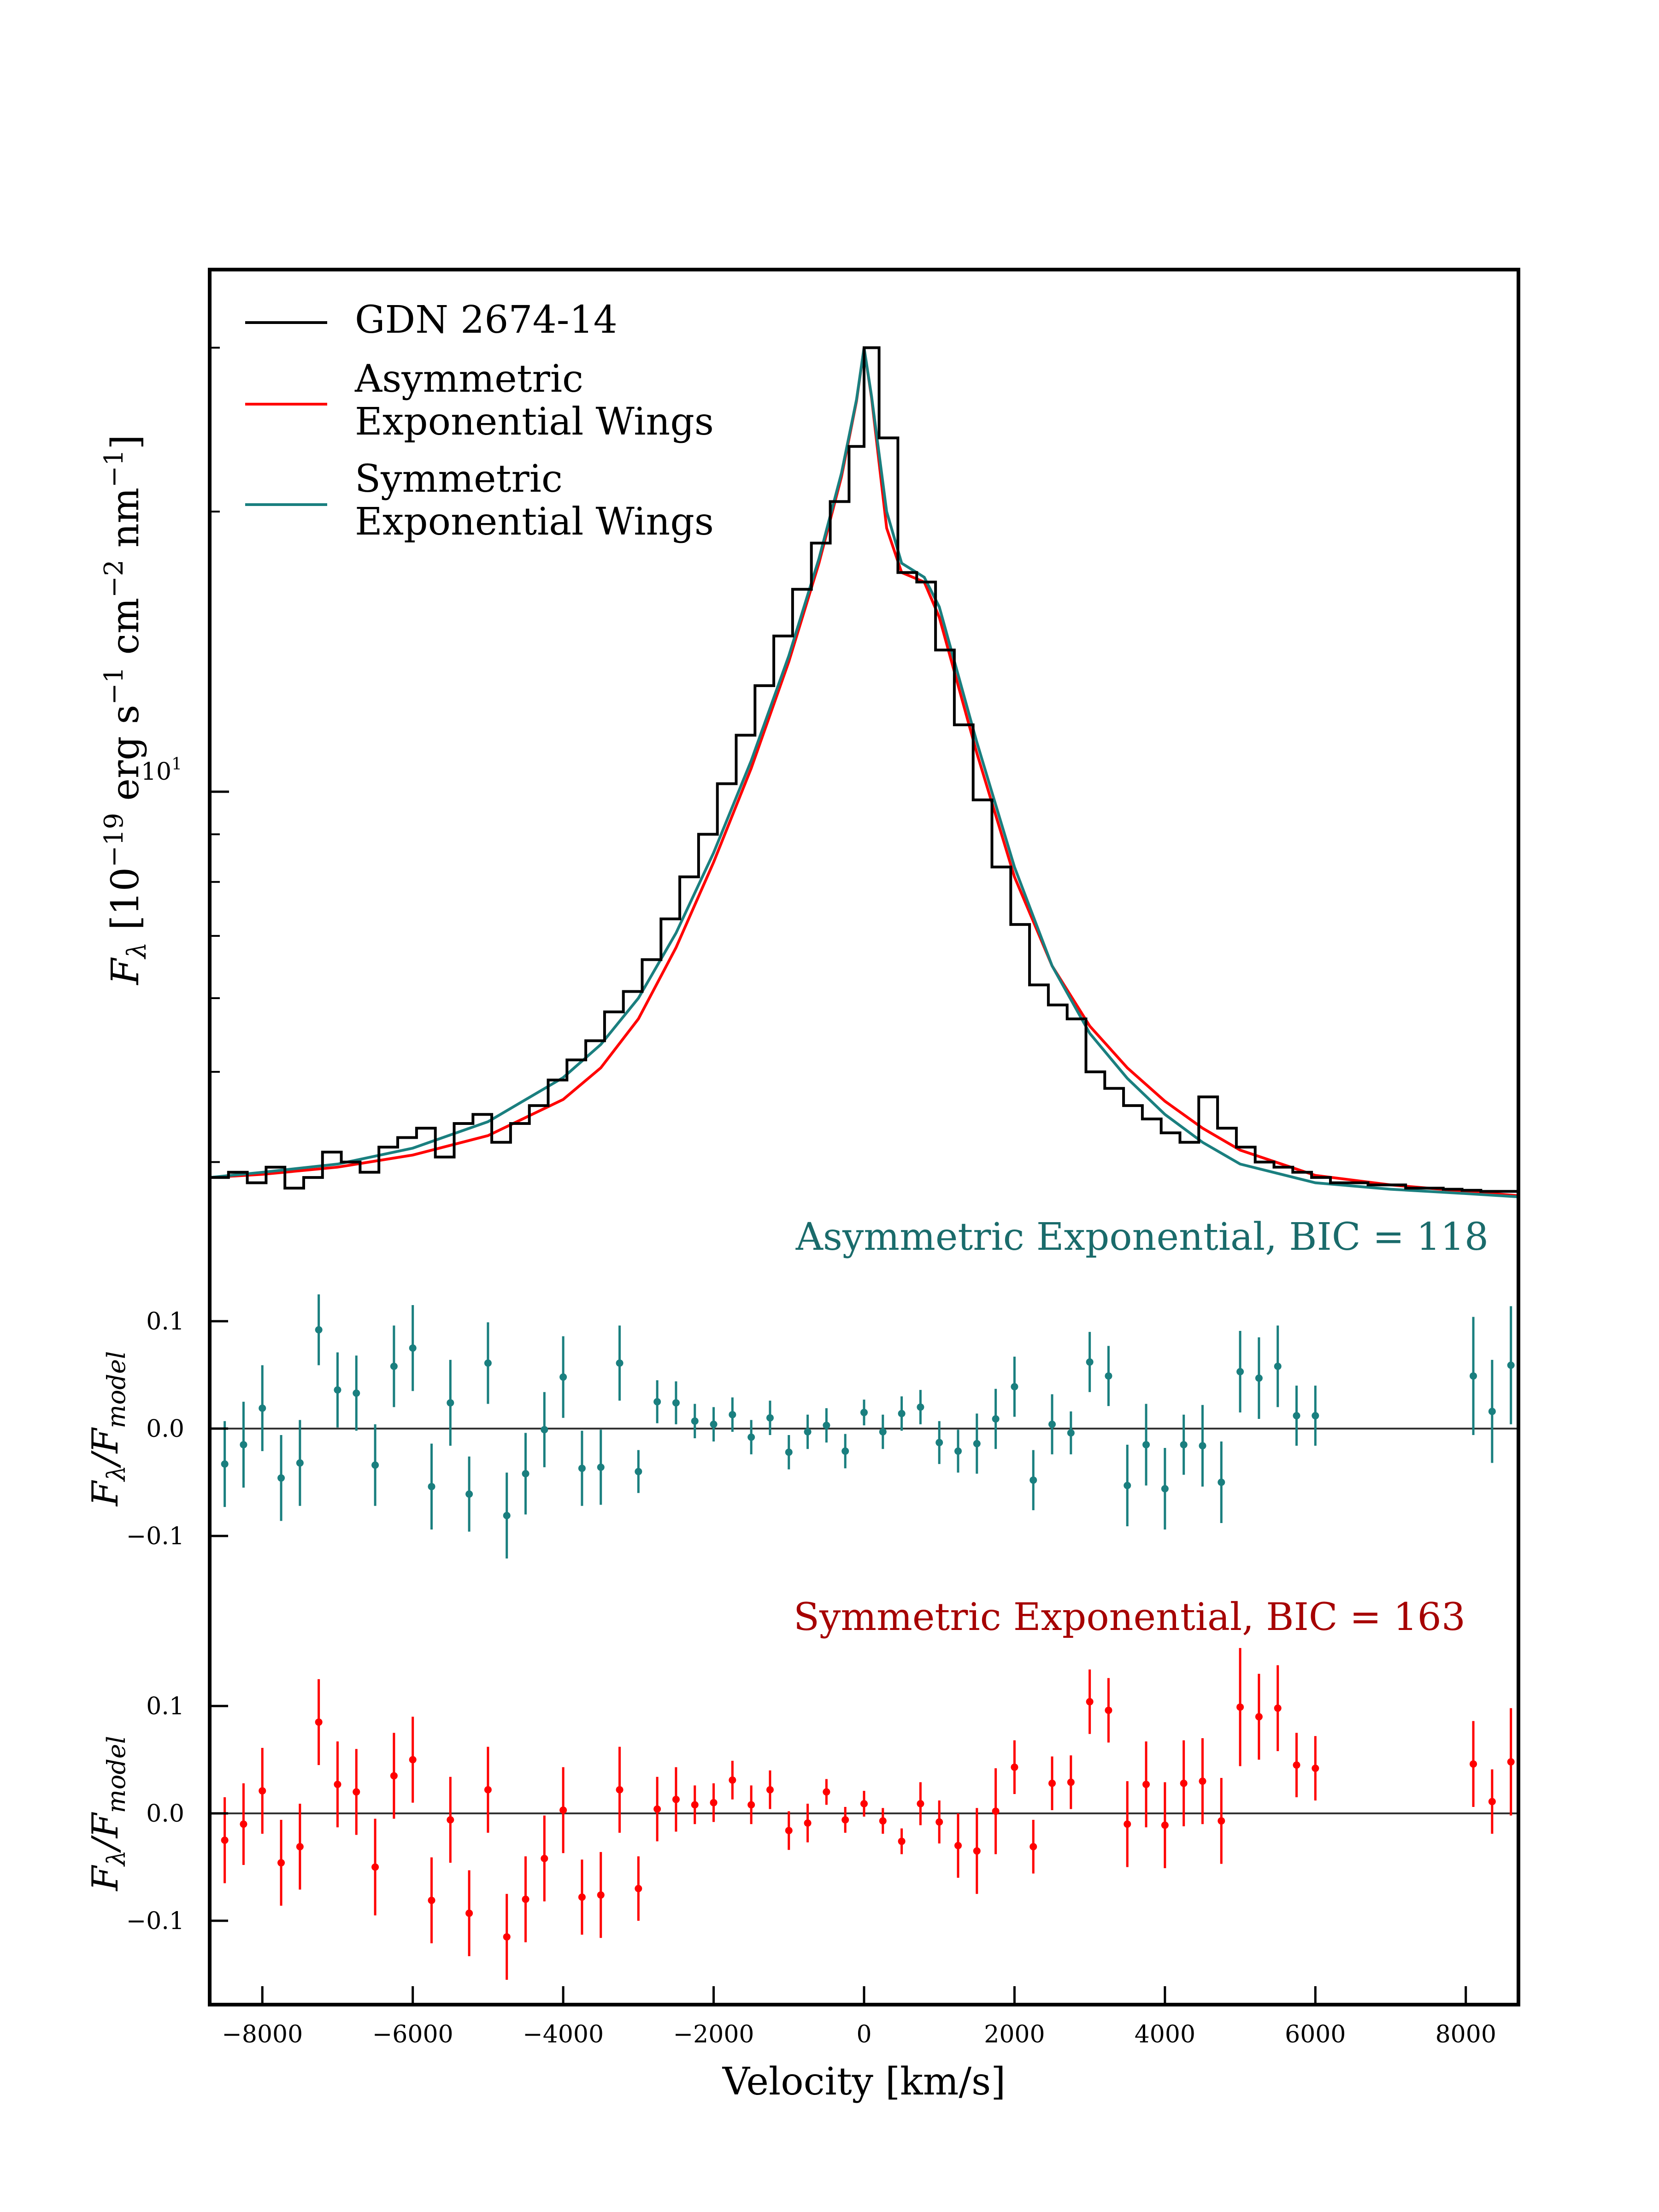  I want to click on r2-ylabel-f1: F, so click(105, 1878).